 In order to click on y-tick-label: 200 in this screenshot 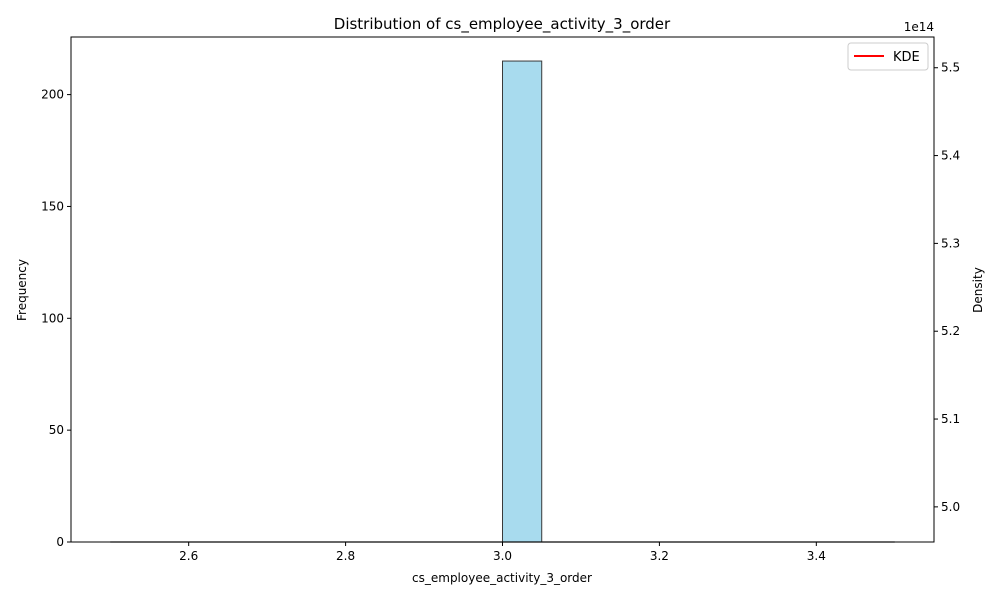, I will do `click(52, 95)`.